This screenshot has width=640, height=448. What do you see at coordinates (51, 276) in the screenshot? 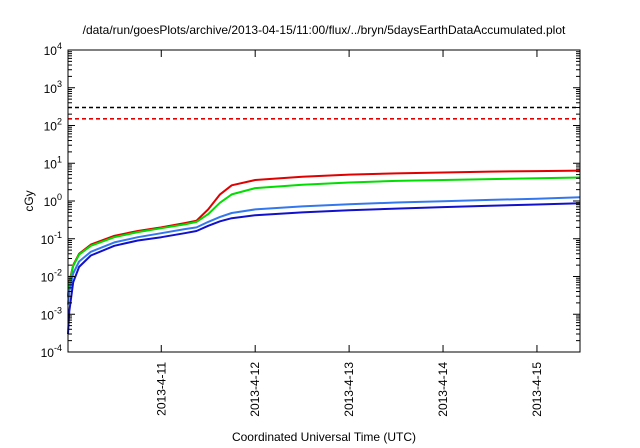
I see `y-tick-label: 10⁻²` at bounding box center [51, 276].